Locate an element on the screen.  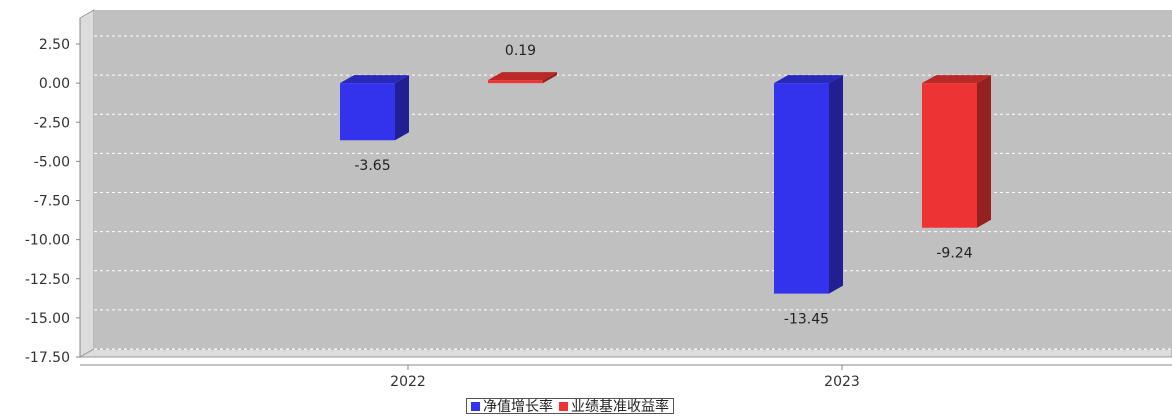
y-tick-label: -12.50 is located at coordinates (47, 280).